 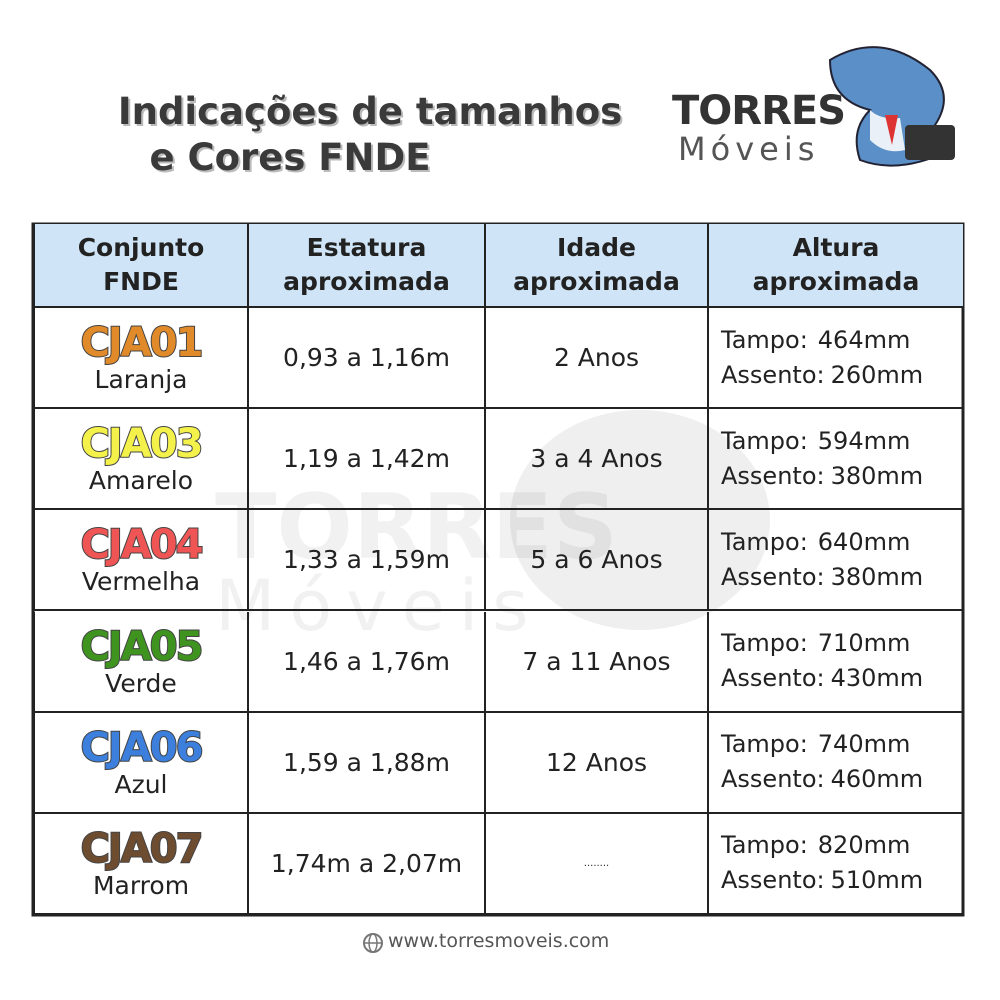 What do you see at coordinates (864, 541) in the screenshot?
I see `tampo-value: 640mm` at bounding box center [864, 541].